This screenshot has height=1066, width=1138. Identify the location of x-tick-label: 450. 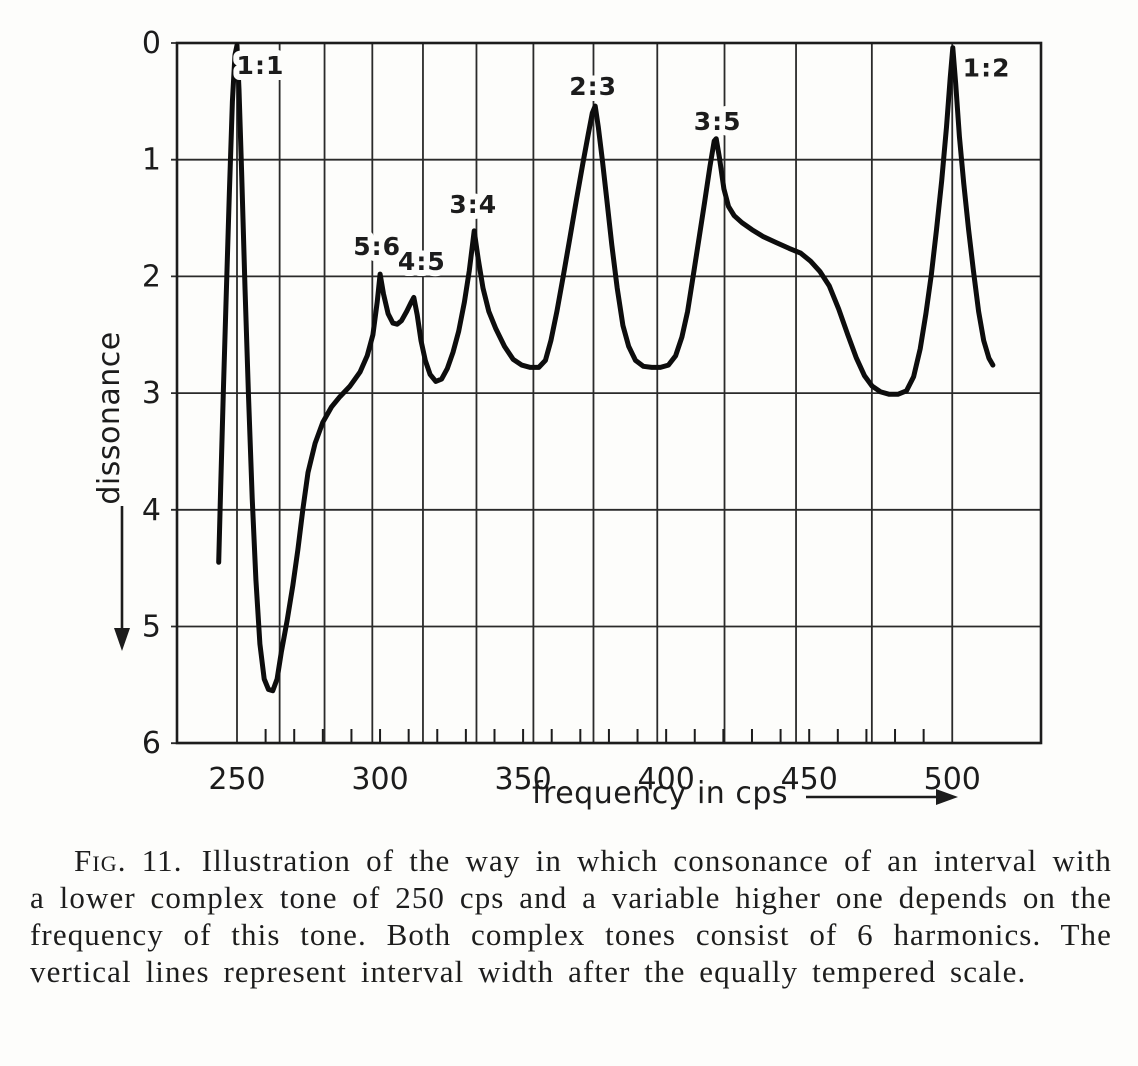
(809, 779).